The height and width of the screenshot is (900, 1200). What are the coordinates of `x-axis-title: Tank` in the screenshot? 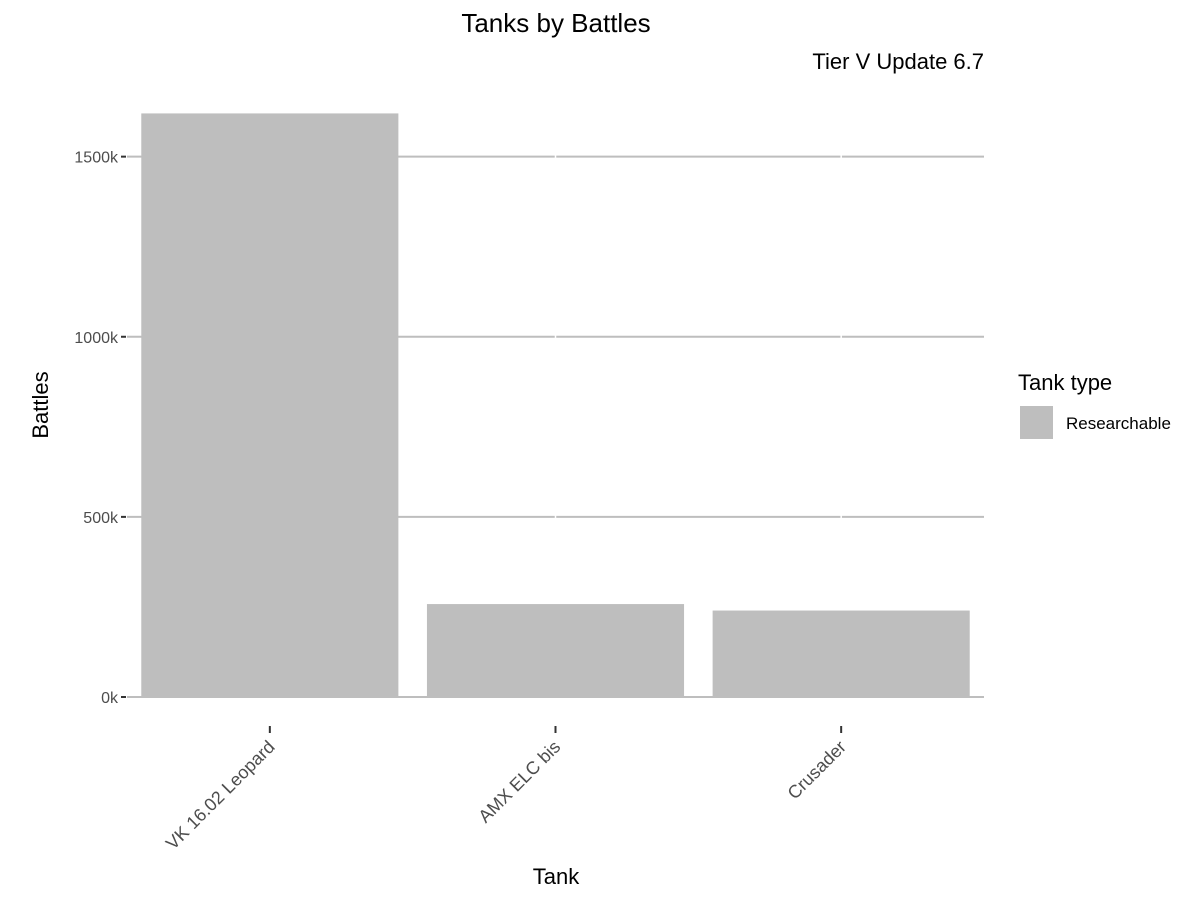 It's located at (556, 876).